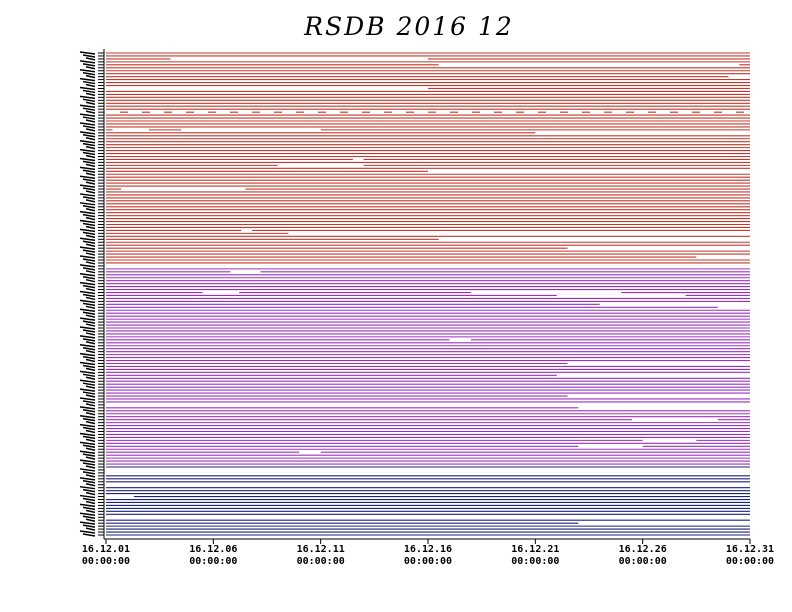  What do you see at coordinates (643, 549) in the screenshot?
I see `x-tick-label-date: 16.12.26` at bounding box center [643, 549].